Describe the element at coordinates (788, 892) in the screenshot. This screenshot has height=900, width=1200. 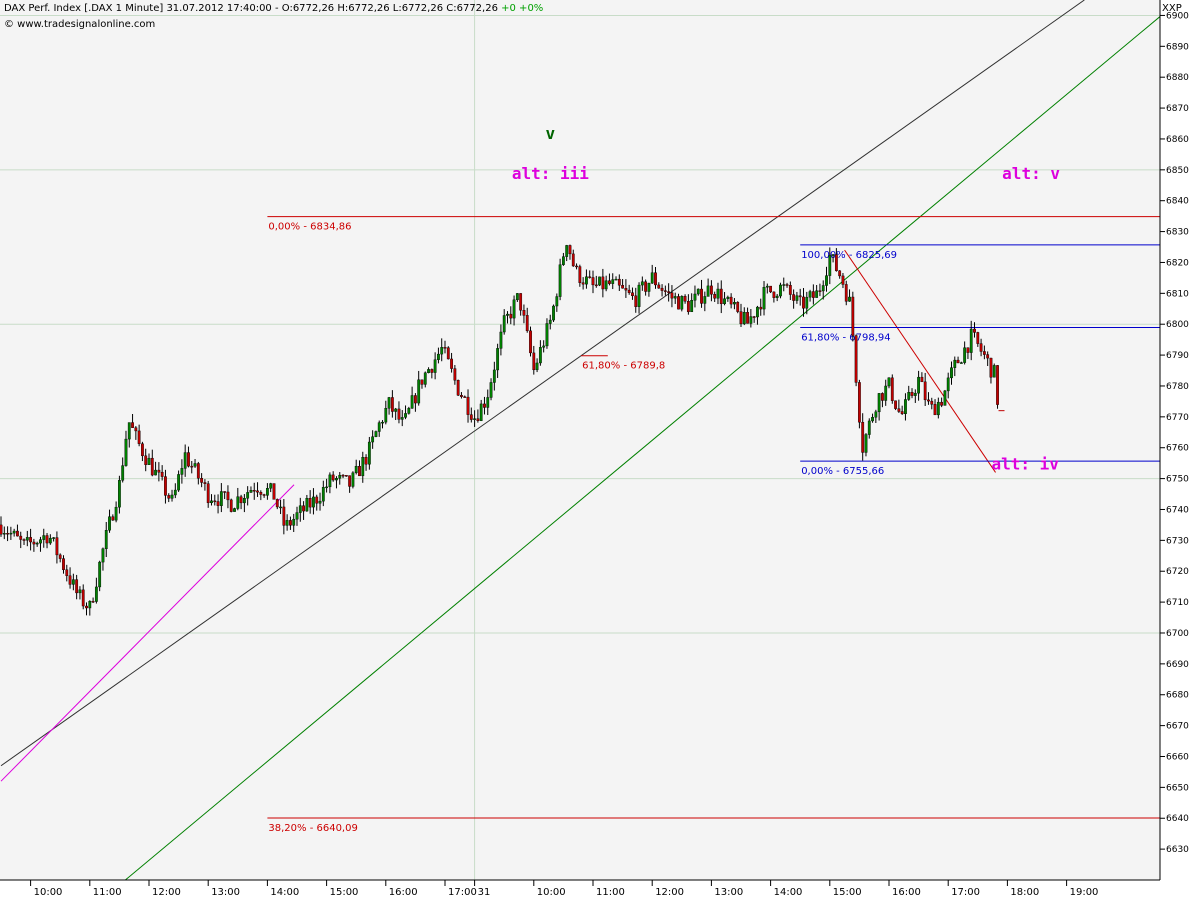
I see `x-tick-label: 14:00` at that location.